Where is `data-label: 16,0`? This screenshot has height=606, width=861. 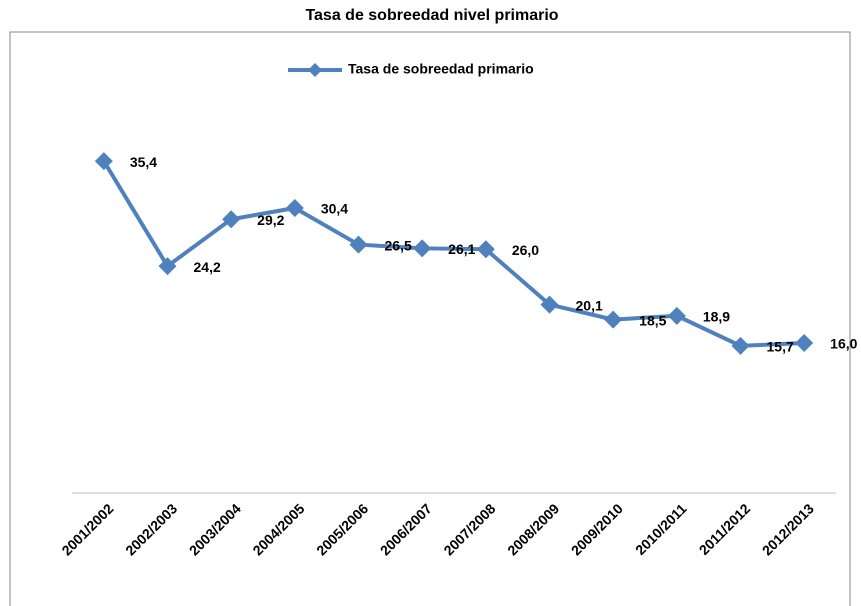
data-label: 16,0 is located at coordinates (843, 344).